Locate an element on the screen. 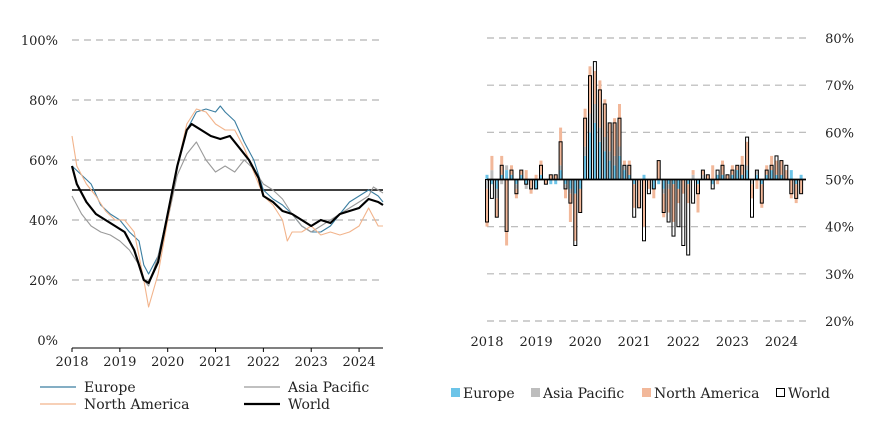  bar-europe-2023.6 is located at coordinates (762, 182).